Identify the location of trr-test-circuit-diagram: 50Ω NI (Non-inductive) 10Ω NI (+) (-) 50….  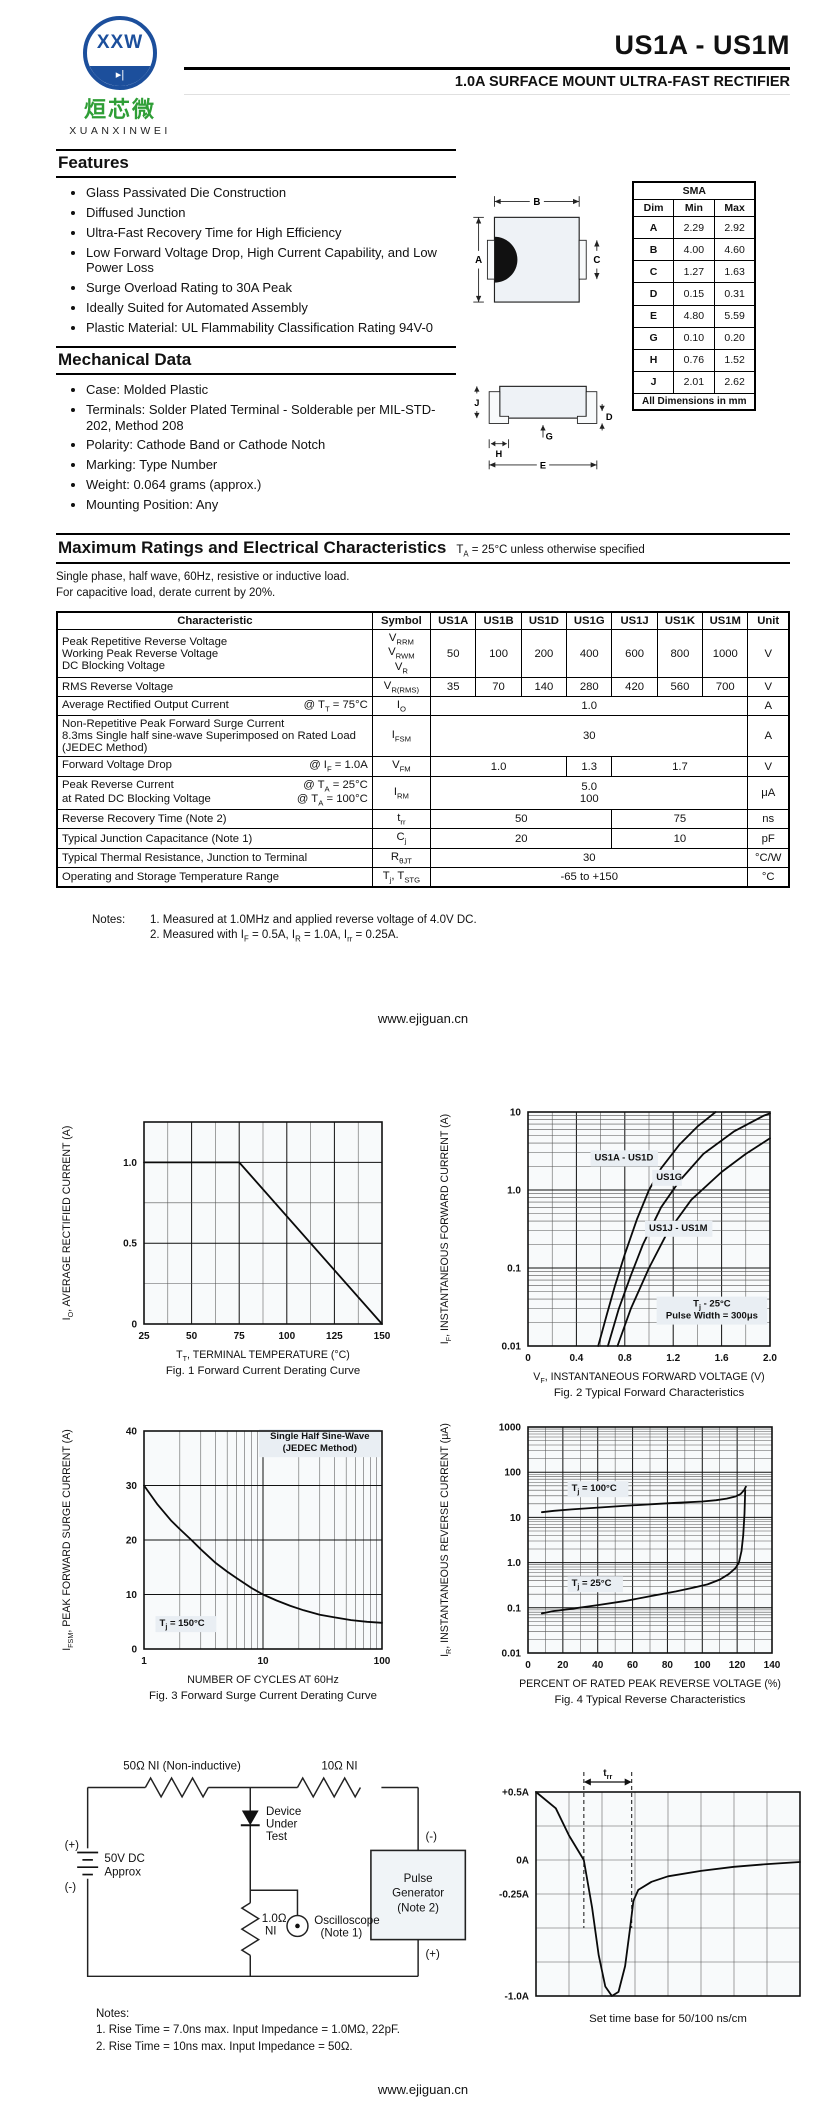
(266, 1868).